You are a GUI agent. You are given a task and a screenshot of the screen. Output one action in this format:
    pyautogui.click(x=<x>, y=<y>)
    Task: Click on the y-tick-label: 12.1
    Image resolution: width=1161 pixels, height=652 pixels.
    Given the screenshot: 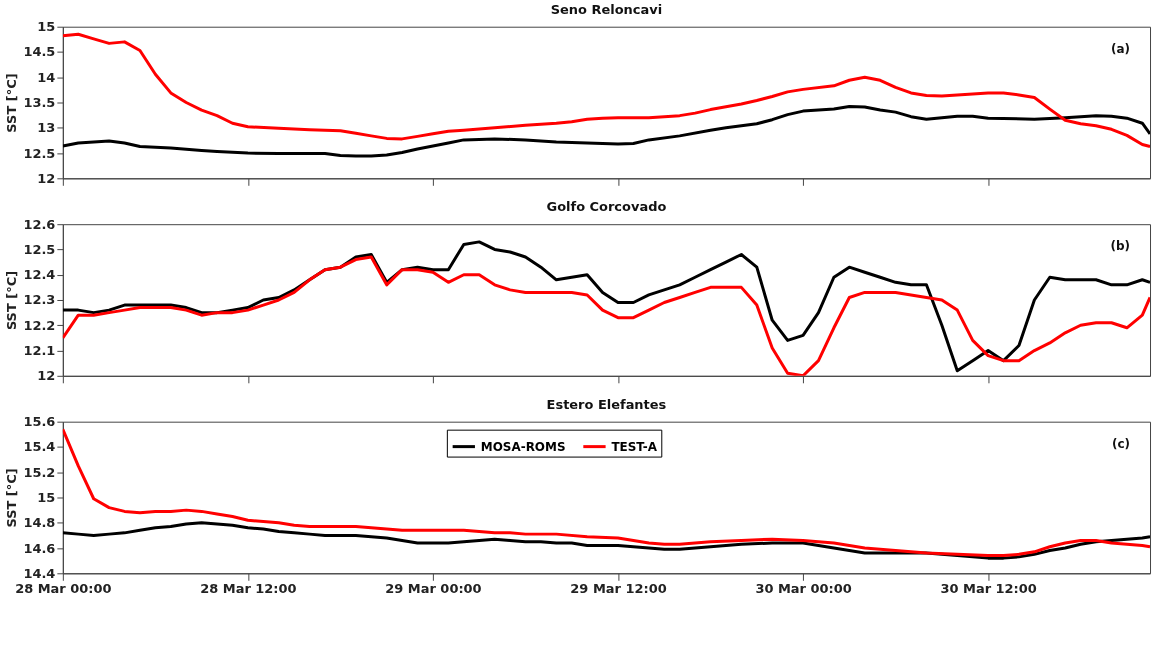 What is the action you would take?
    pyautogui.click(x=39, y=351)
    